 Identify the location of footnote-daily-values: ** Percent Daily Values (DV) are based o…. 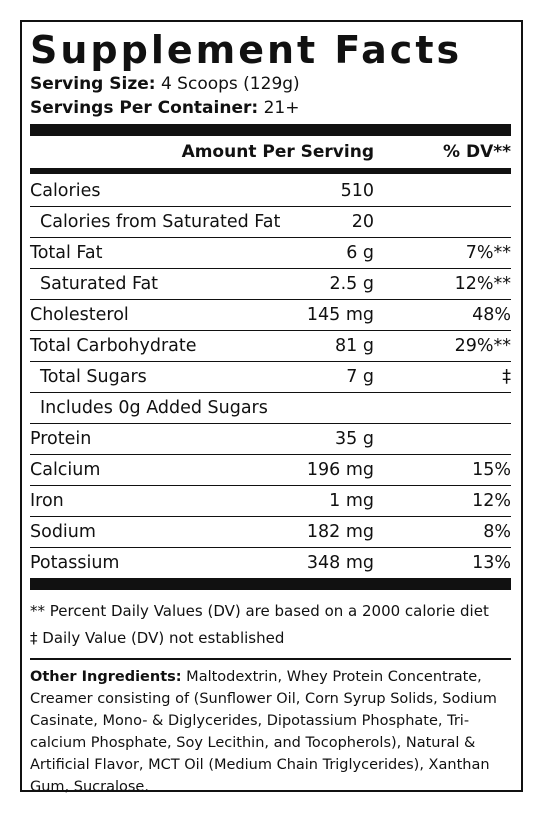
(259, 611).